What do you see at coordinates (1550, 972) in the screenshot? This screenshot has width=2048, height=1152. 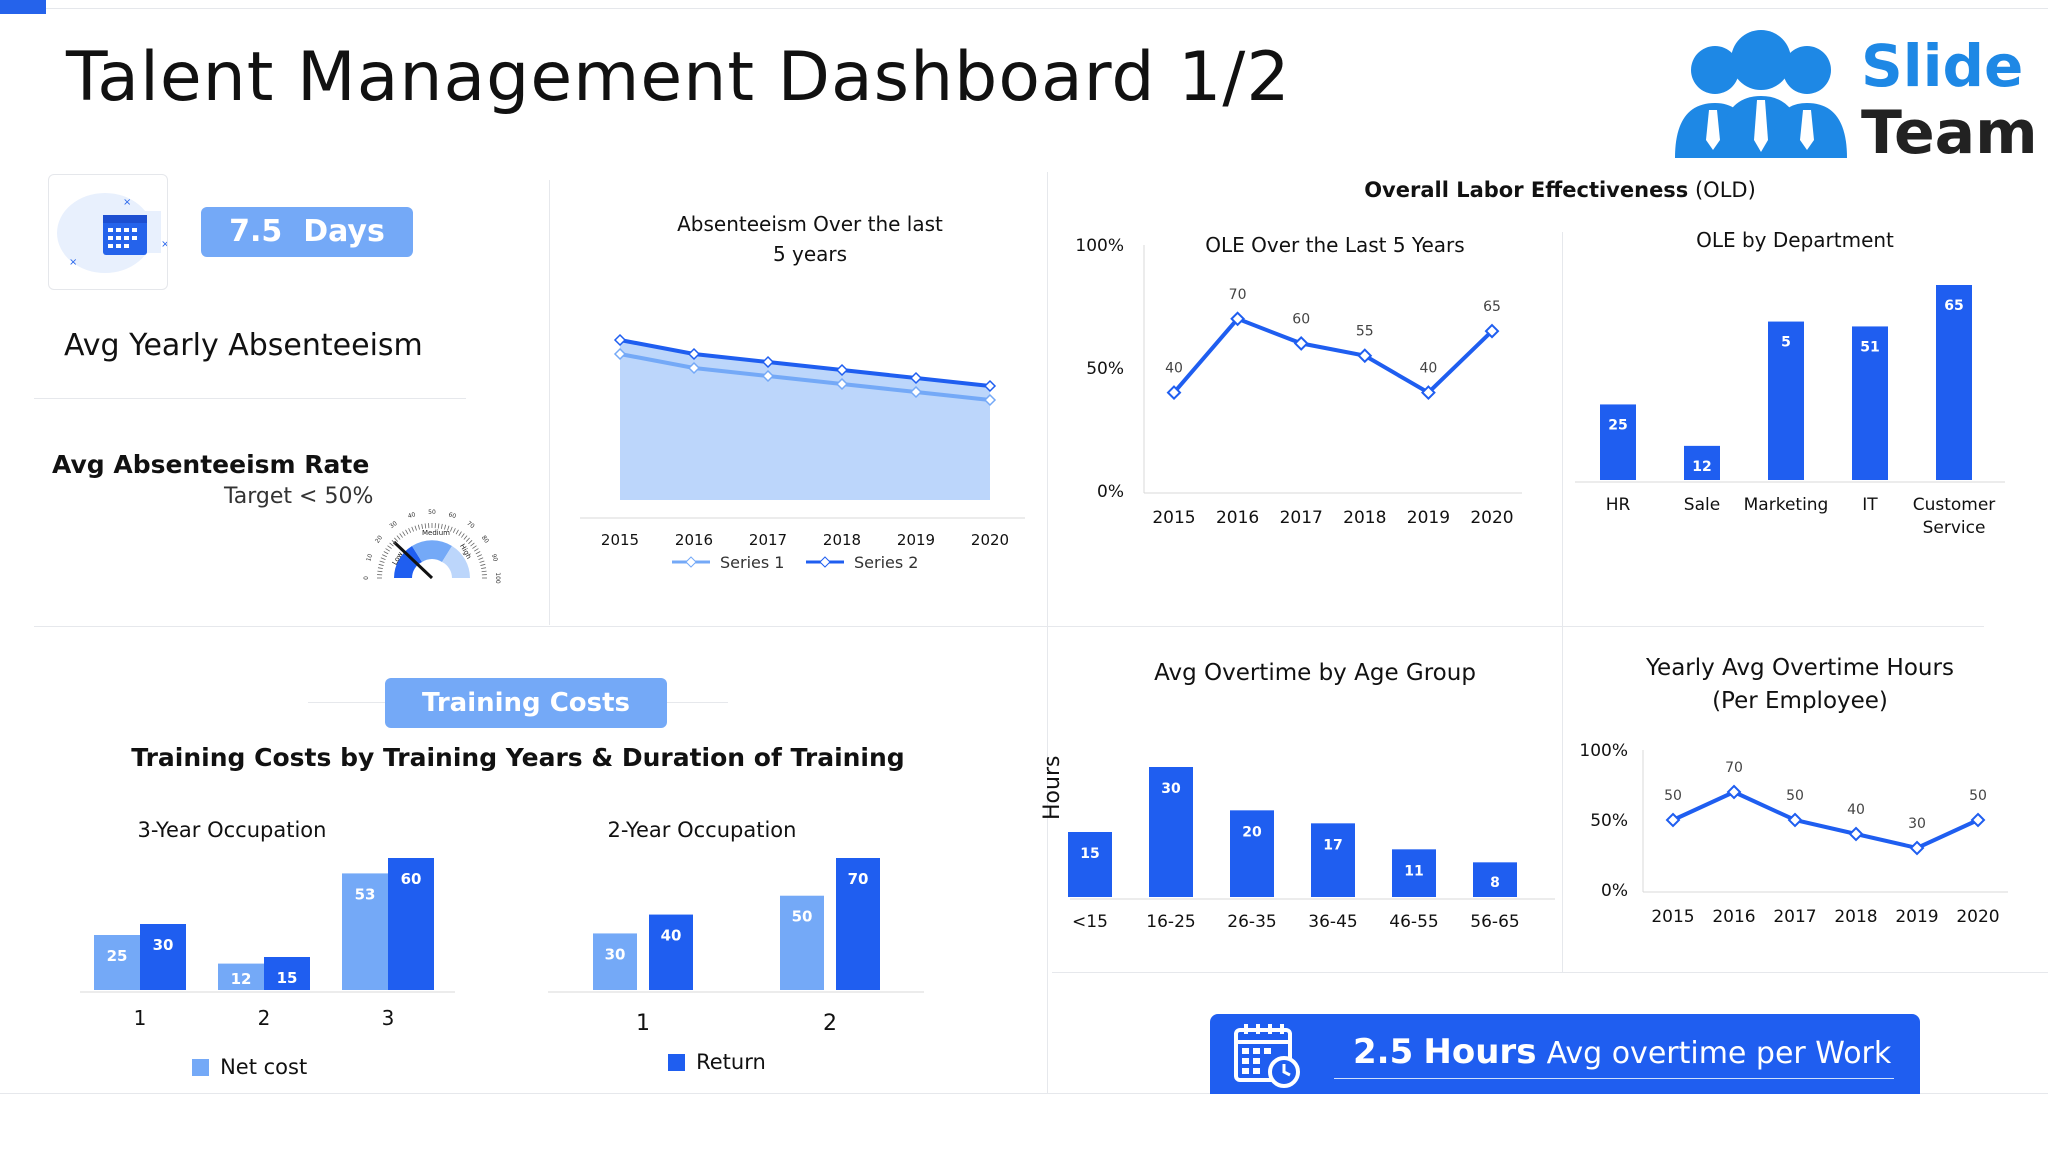 I see `divider-h3` at bounding box center [1550, 972].